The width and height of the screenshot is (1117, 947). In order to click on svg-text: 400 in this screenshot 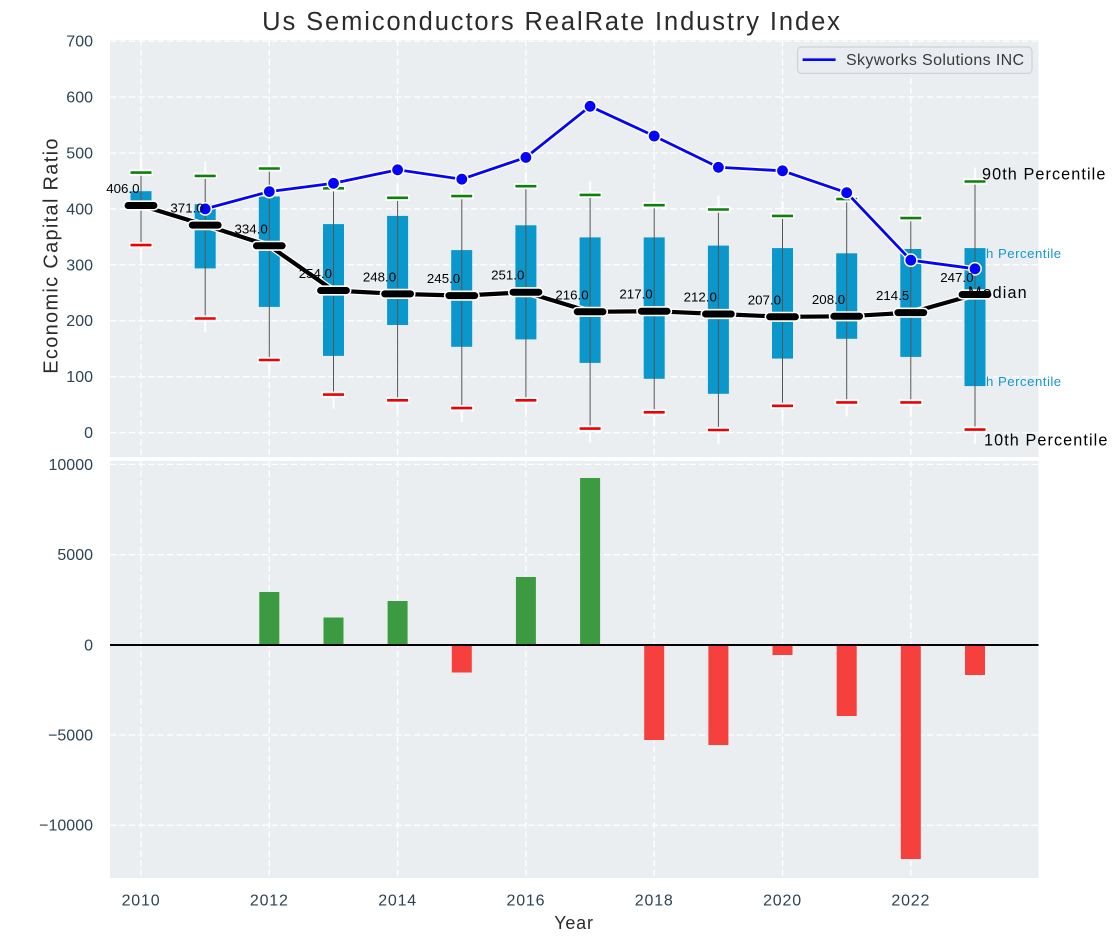, I will do `click(79, 209)`.